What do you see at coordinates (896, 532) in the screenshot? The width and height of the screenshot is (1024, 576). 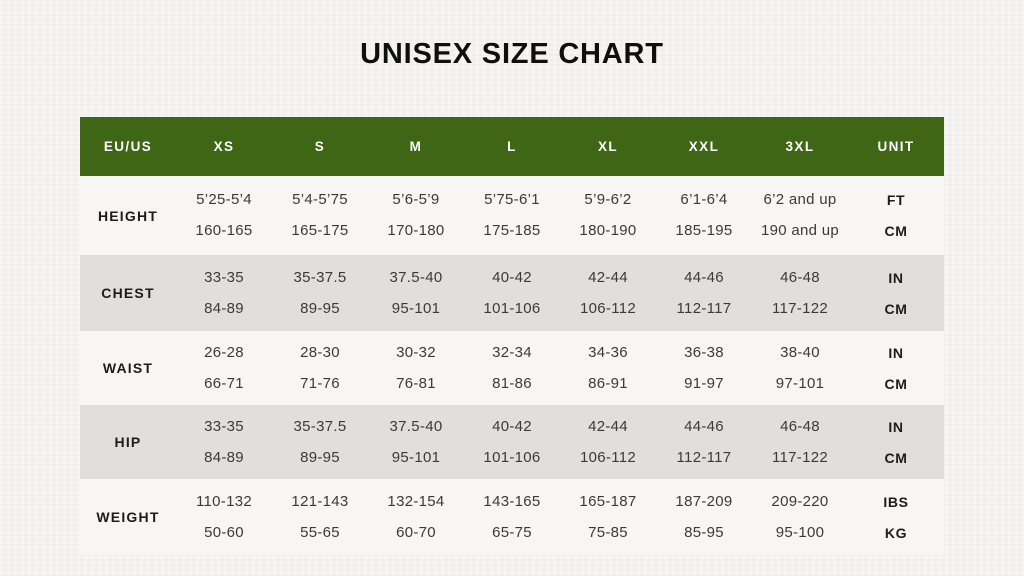 I see `unit-label-kg: KG` at bounding box center [896, 532].